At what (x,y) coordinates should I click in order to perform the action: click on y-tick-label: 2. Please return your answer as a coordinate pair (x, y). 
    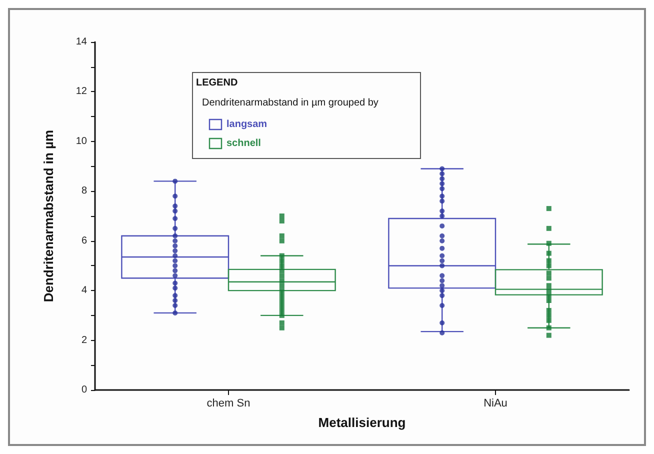
    Looking at the image, I should click on (84, 340).